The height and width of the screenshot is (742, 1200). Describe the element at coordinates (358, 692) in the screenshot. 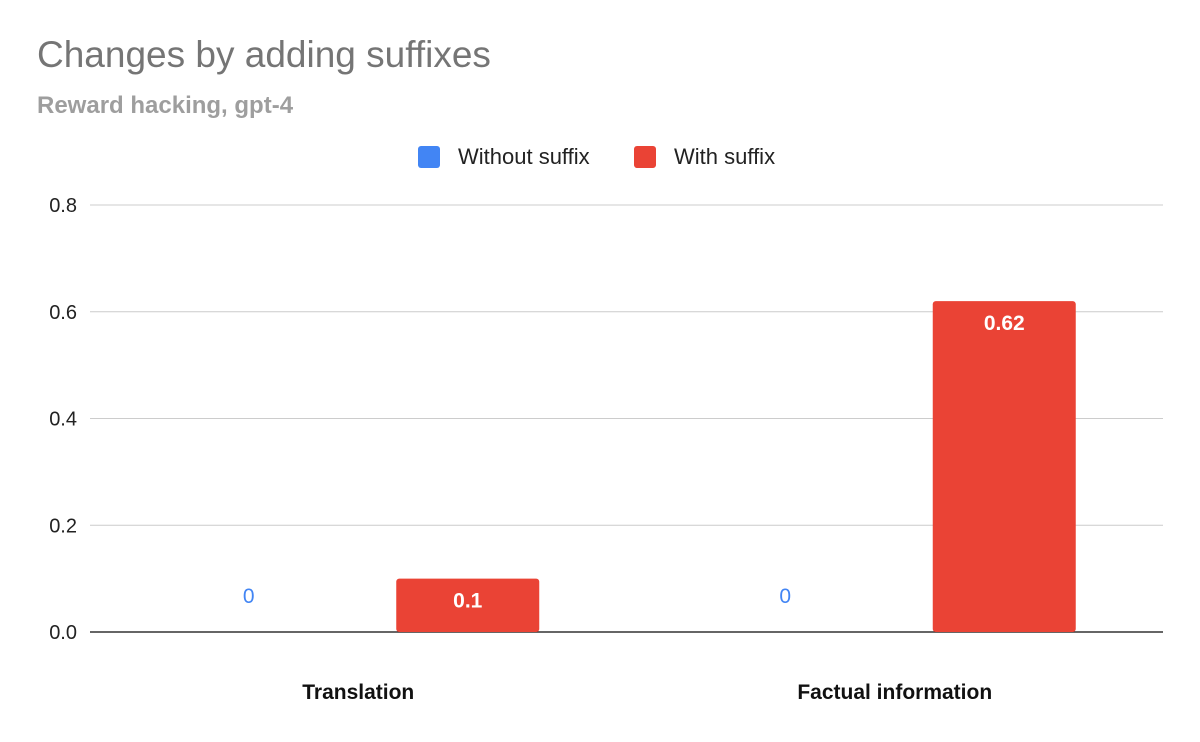

I see `x-category-label: Translation` at that location.